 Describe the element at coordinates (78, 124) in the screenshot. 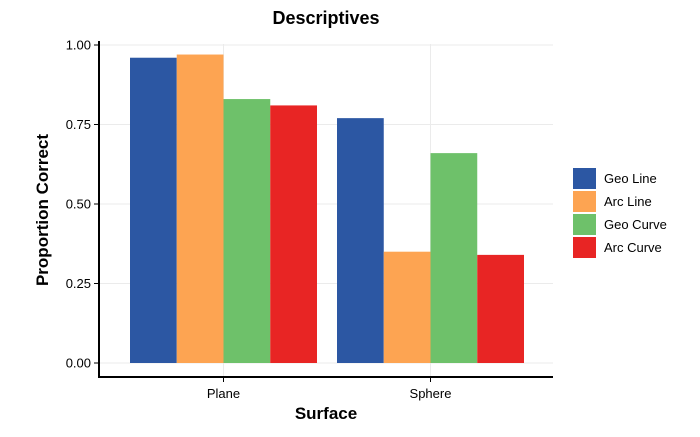

I see `y-tick-label: 0.75` at that location.